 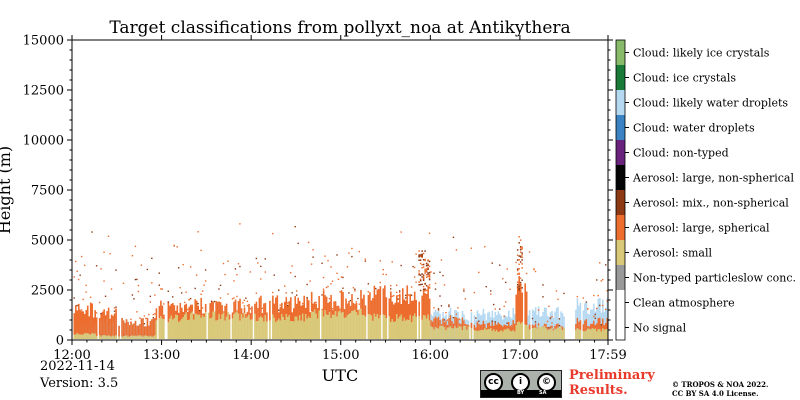 What do you see at coordinates (521, 393) in the screenshot?
I see `cc-by-text: BY` at bounding box center [521, 393].